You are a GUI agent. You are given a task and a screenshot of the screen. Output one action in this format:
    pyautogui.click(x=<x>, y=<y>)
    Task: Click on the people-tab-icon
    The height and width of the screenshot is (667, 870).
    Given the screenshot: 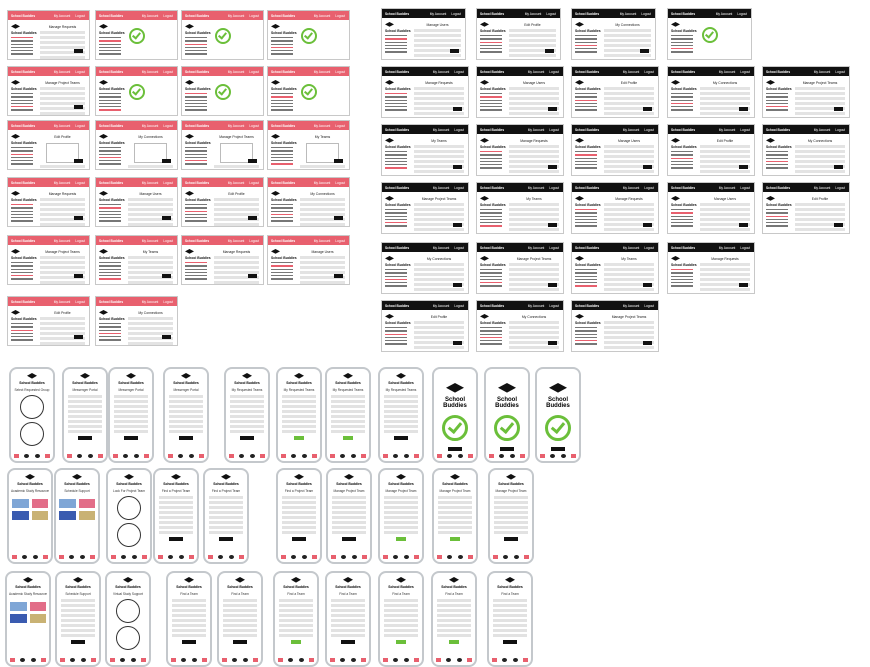 What is the action you would take?
    pyautogui.click(x=231, y=557)
    